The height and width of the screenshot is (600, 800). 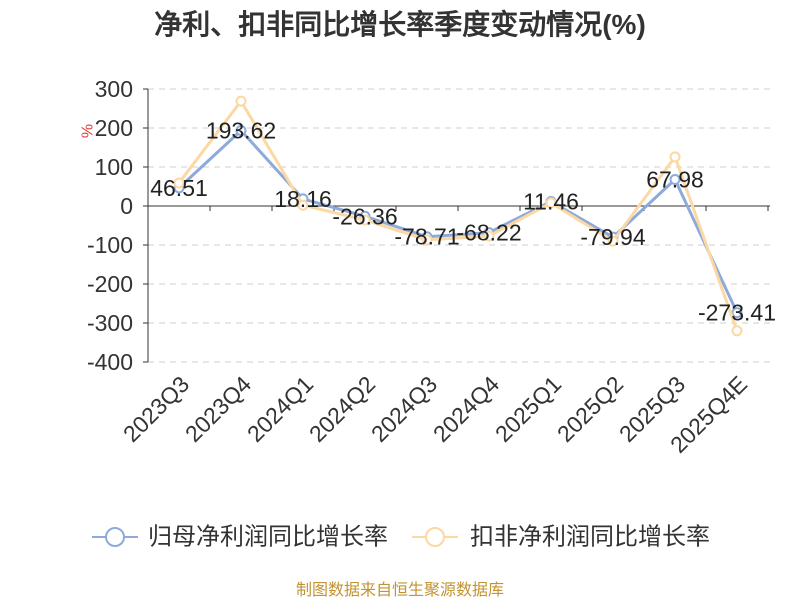 What do you see at coordinates (400, 590) in the screenshot?
I see `source-note: 制图数据来自恒生聚源数据库` at bounding box center [400, 590].